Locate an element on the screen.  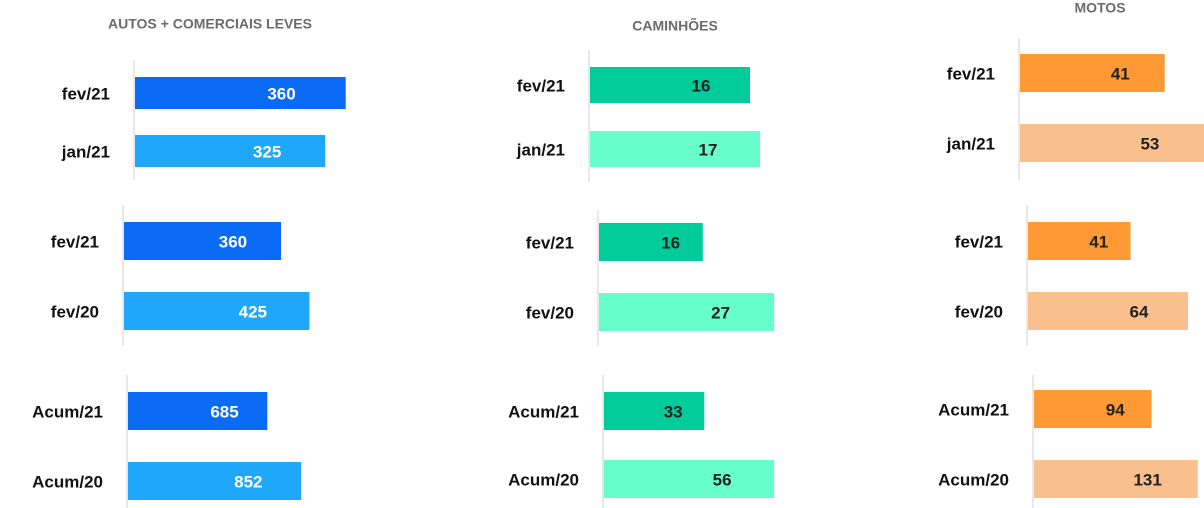
chart-title: MOTOS is located at coordinates (1099, 8).